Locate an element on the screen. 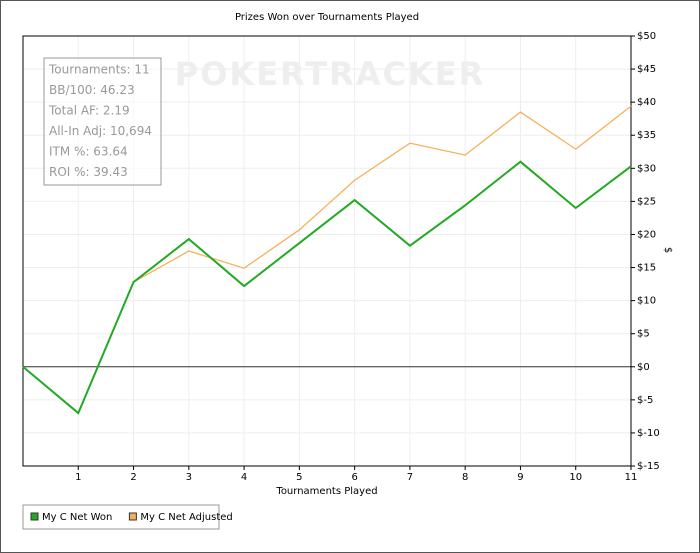  x-tick-label: 7 is located at coordinates (410, 477).